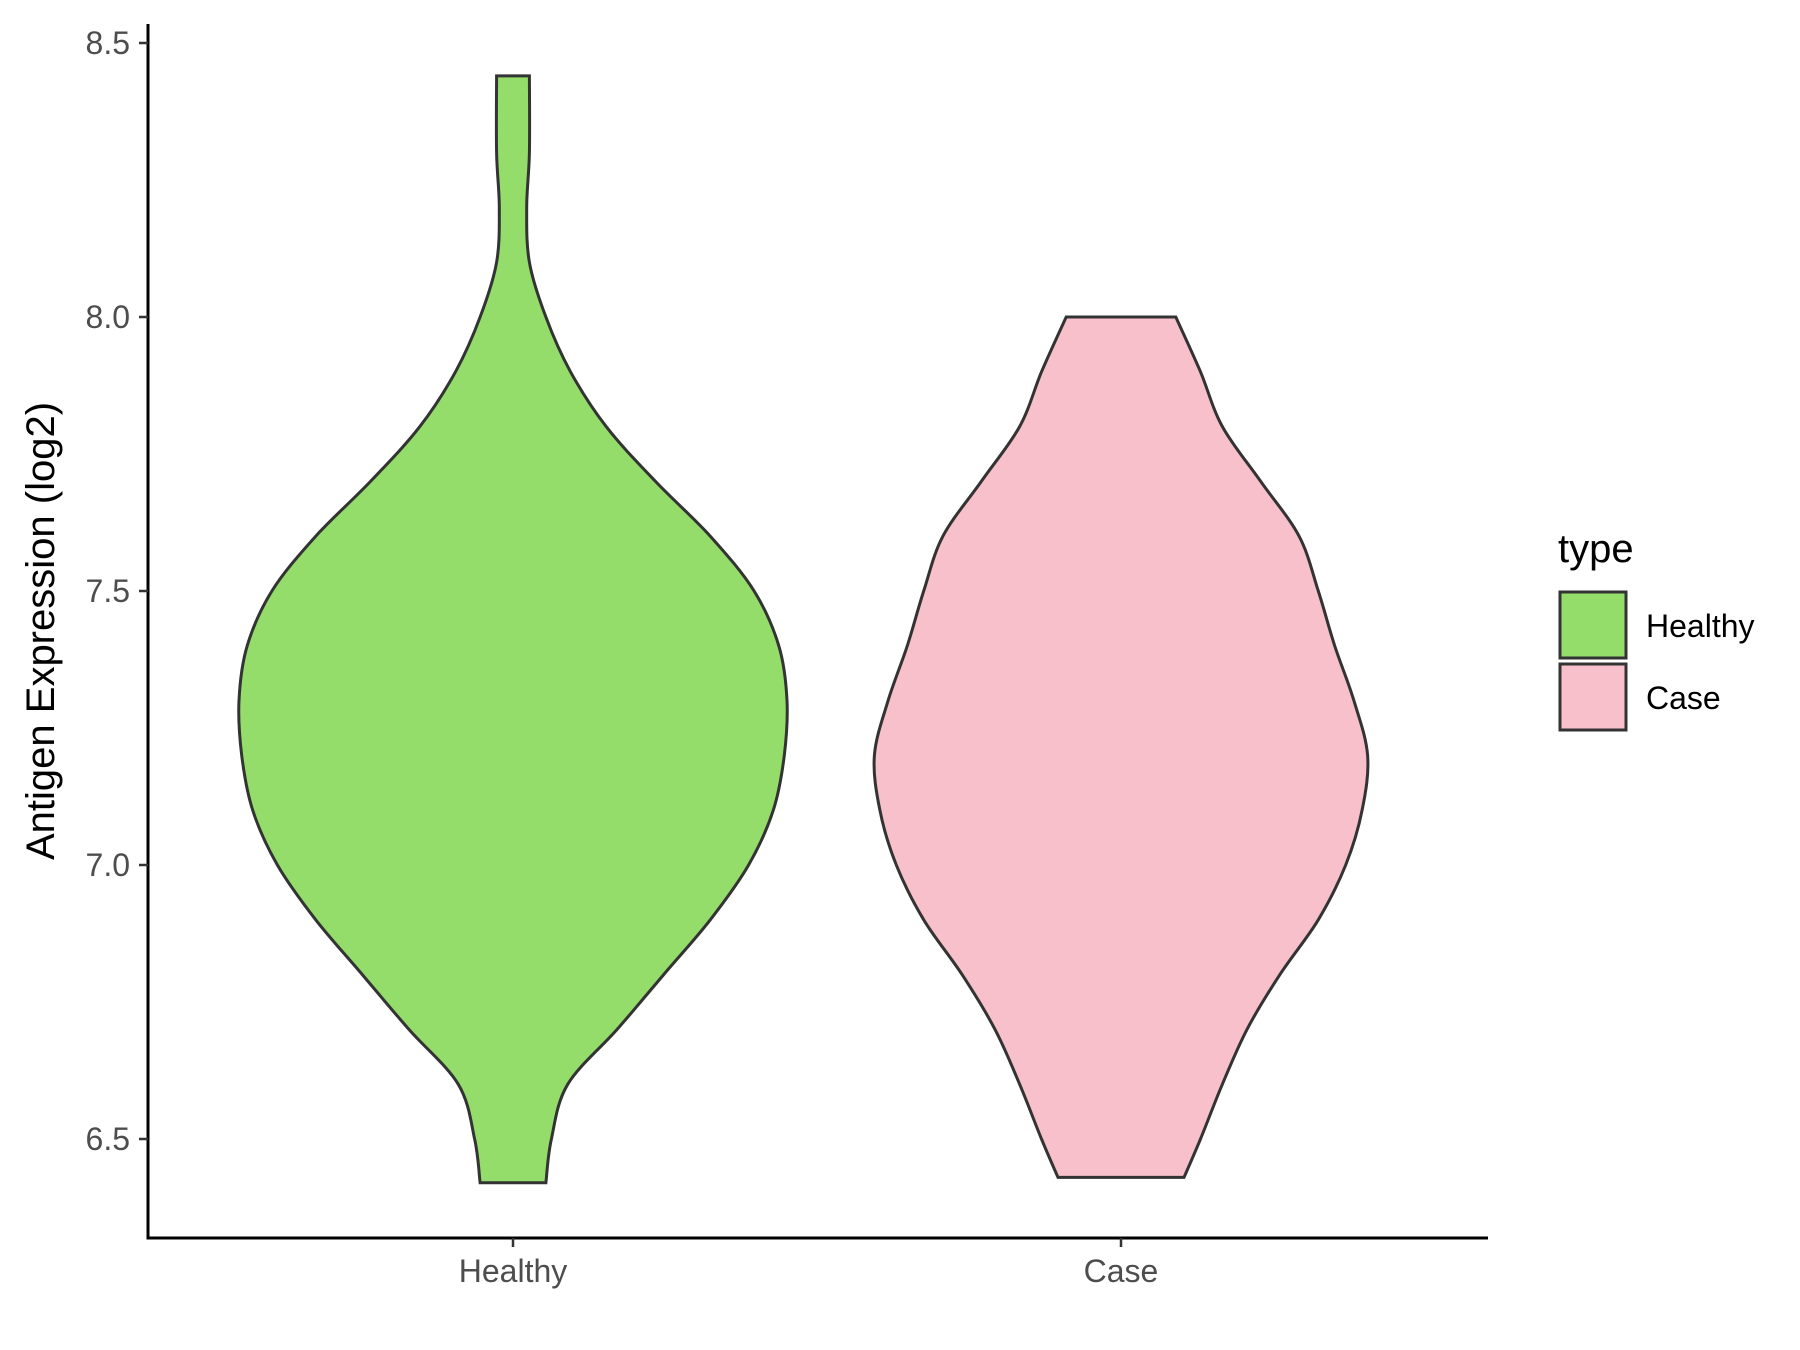 This screenshot has width=1800, height=1350. What do you see at coordinates (108, 591) in the screenshot?
I see `y-tick-label: 7.5` at bounding box center [108, 591].